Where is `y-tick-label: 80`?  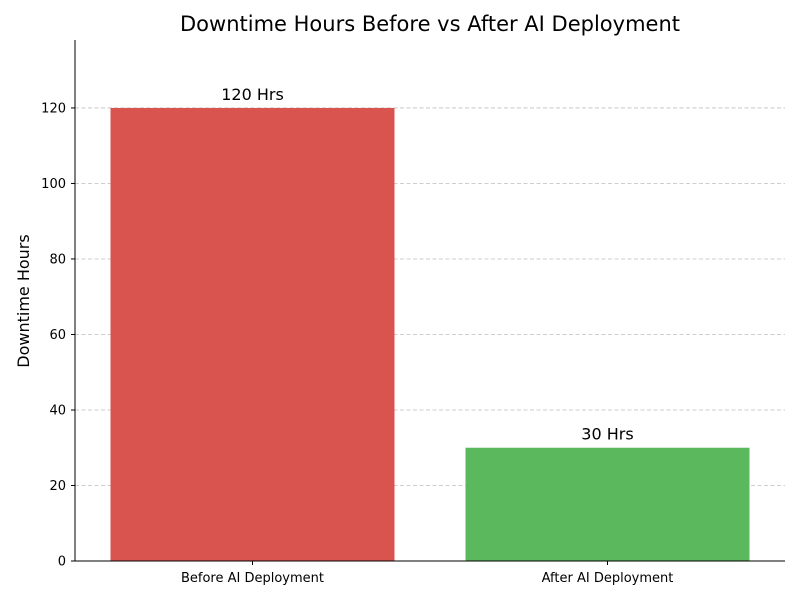 y-tick-label: 80 is located at coordinates (57, 259).